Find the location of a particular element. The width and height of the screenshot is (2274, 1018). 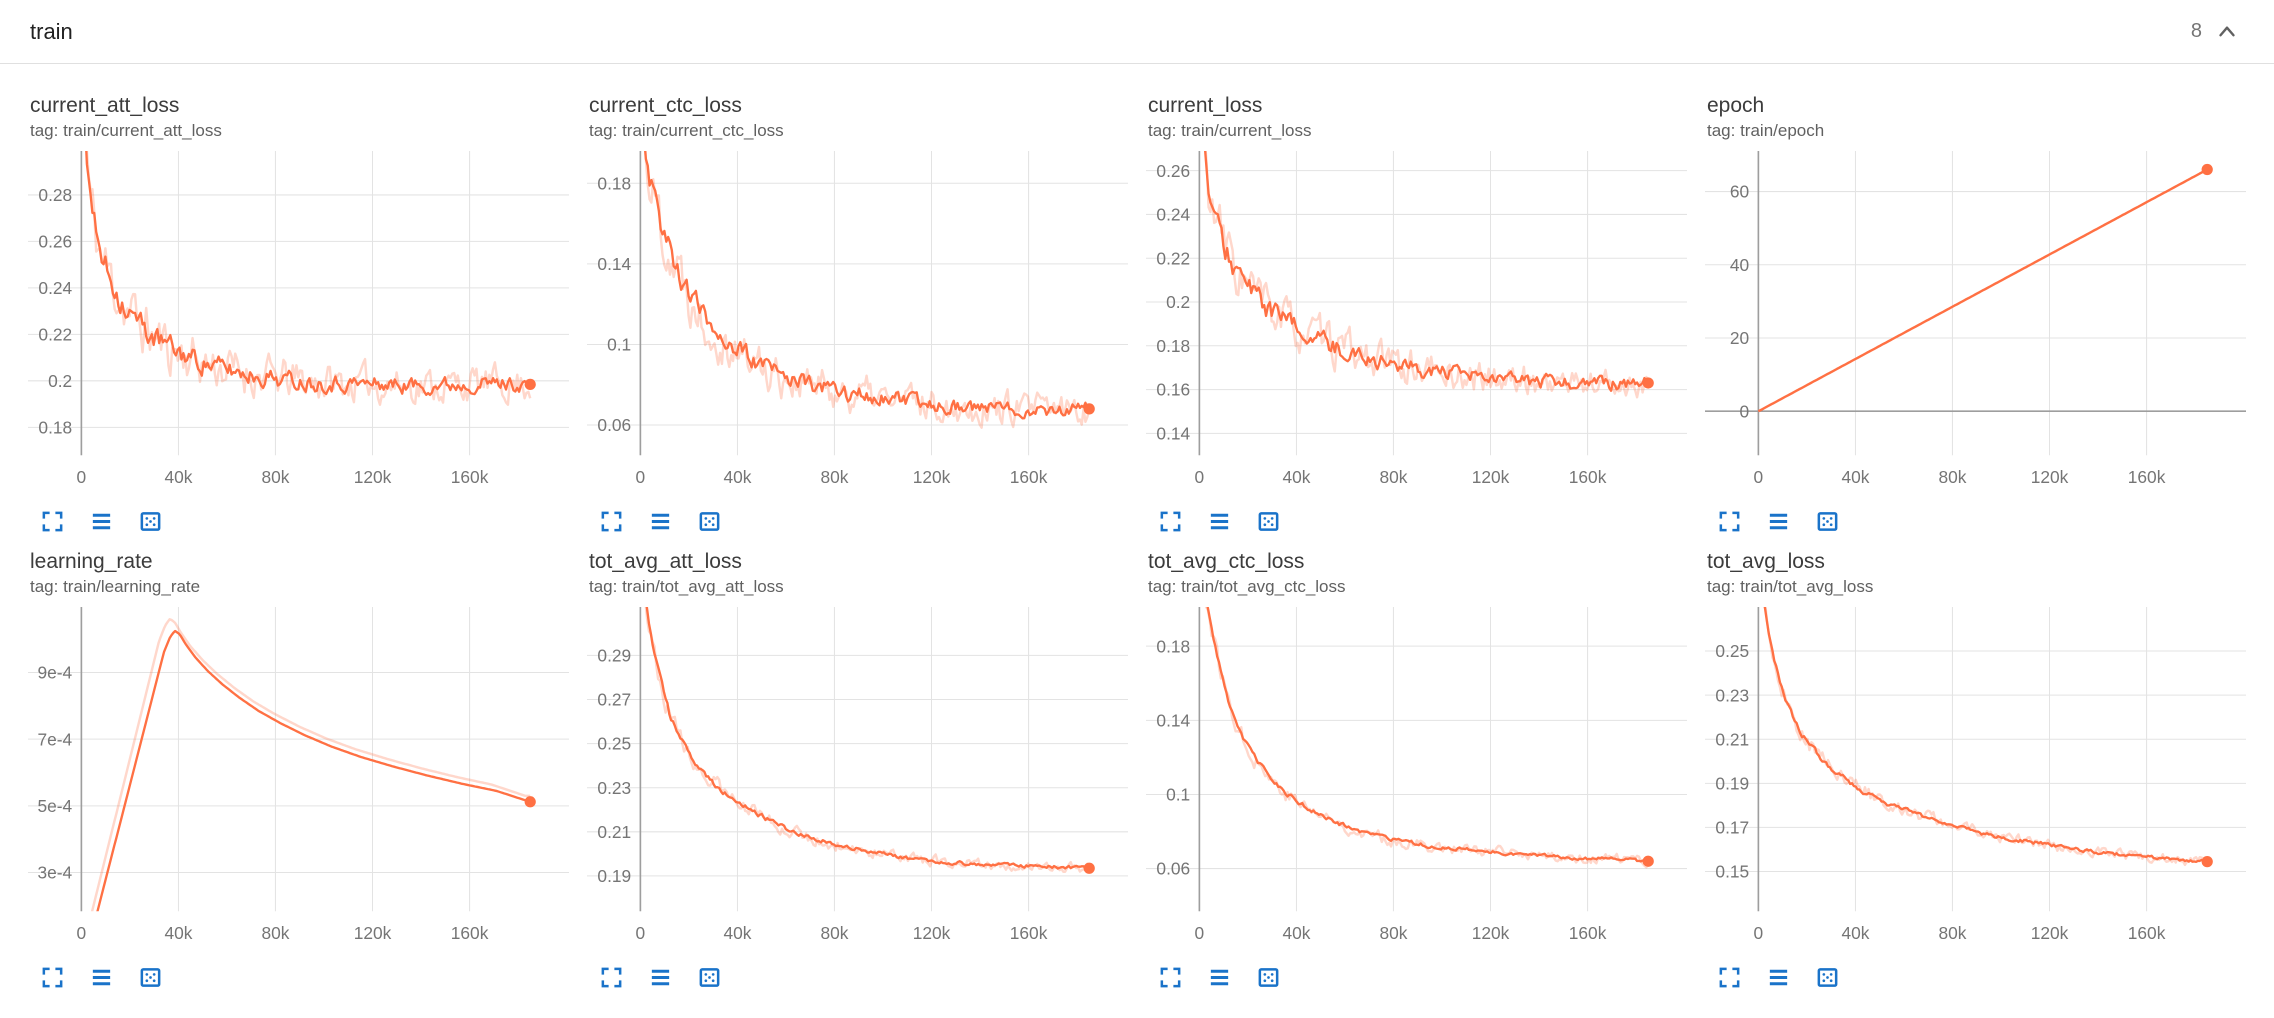

line-chart: 0.15 0.17 0.19 0.21 0.23 0.25 0 40k 80k 120k 160k is located at coordinates (1975, 781).